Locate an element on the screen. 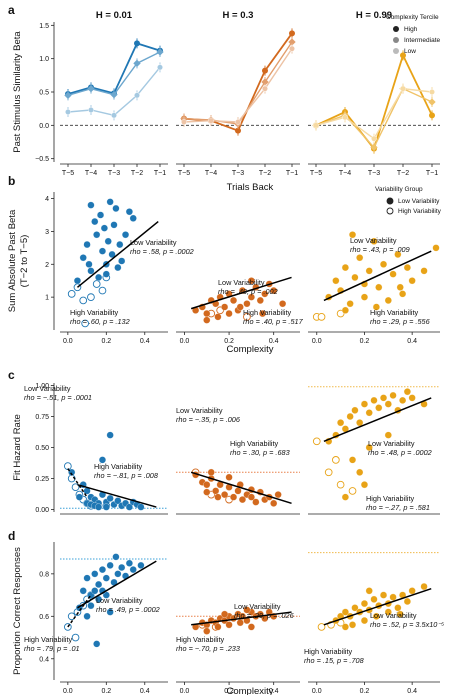  legend-marker-b is located at coordinates (390, 201).